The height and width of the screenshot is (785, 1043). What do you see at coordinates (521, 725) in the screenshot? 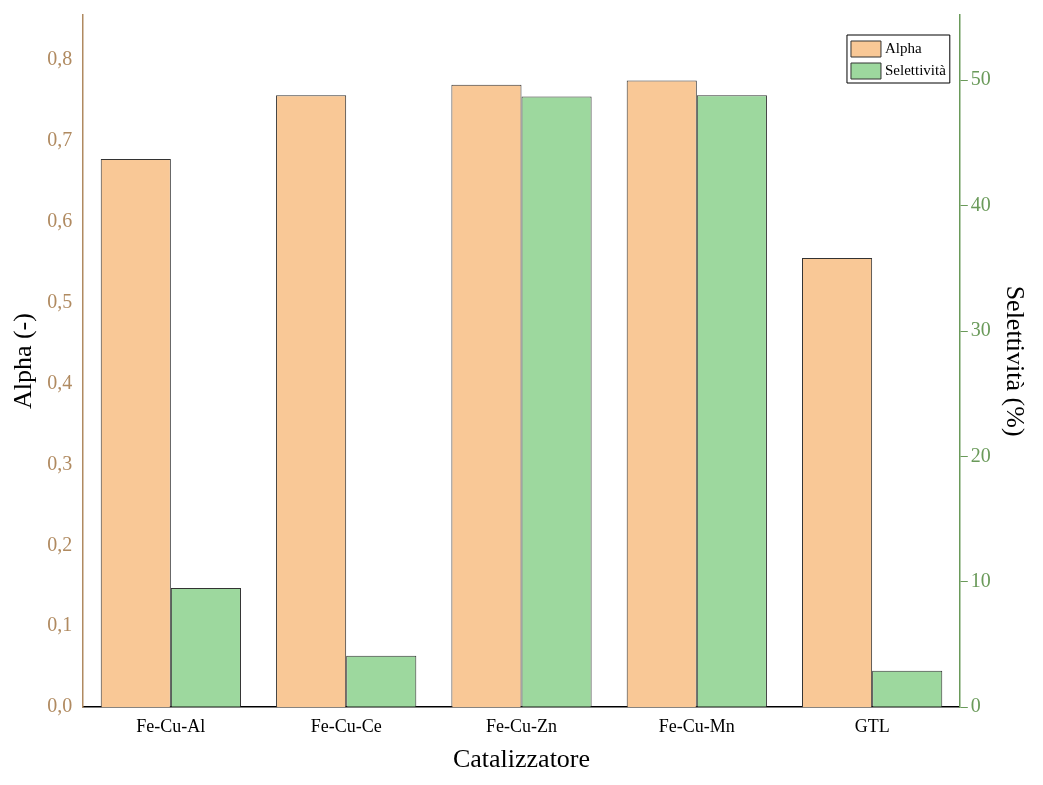
I see `x-tick-label: Fe-Cu-Zn` at bounding box center [521, 725].